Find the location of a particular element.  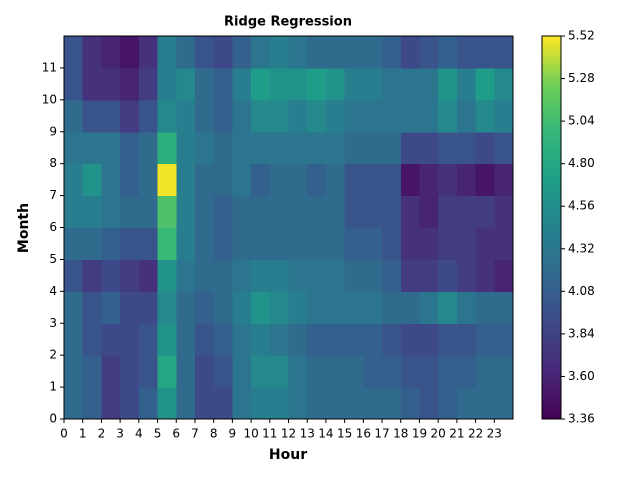

colorbar-tick-label: 5.28 is located at coordinates (581, 78).